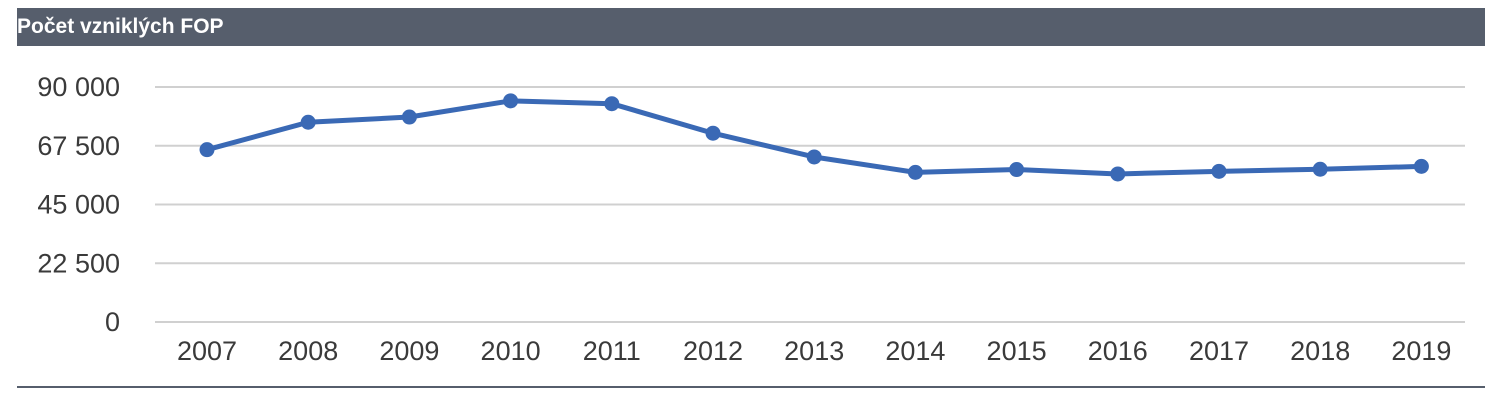 This screenshot has width=1504, height=411. Describe the element at coordinates (751, 27) in the screenshot. I see `chart-title-bar` at that location.